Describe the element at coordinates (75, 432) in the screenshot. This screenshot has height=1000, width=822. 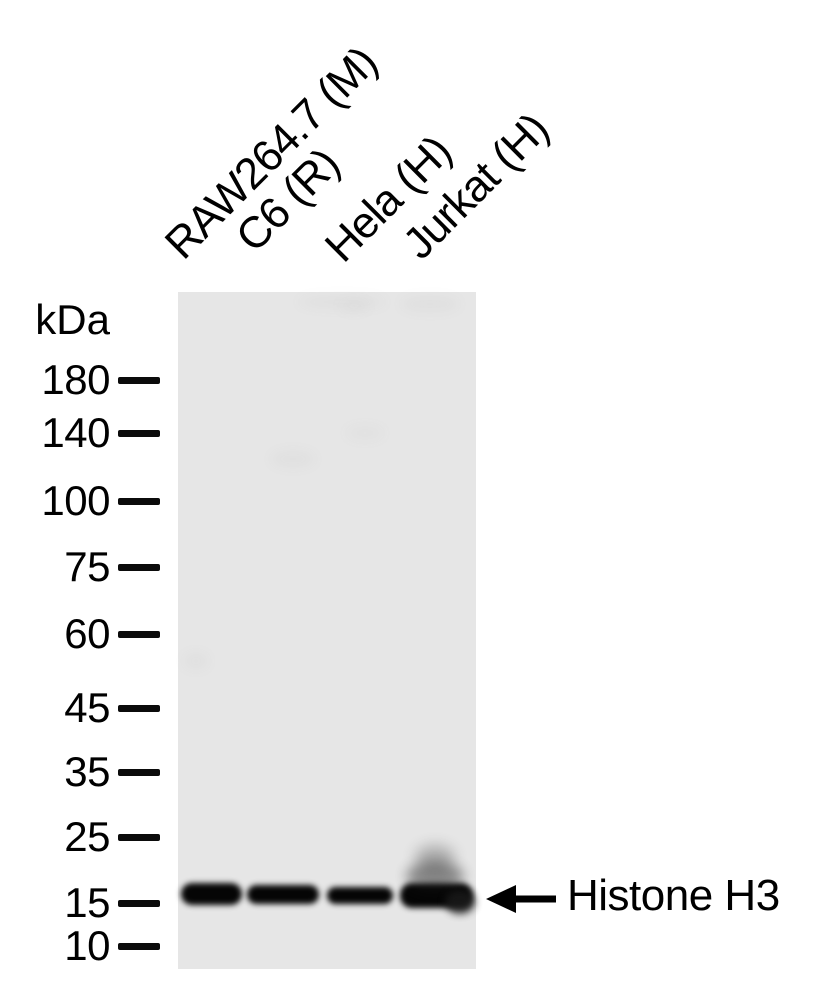
I see `ladder-marker-label: 140` at that location.